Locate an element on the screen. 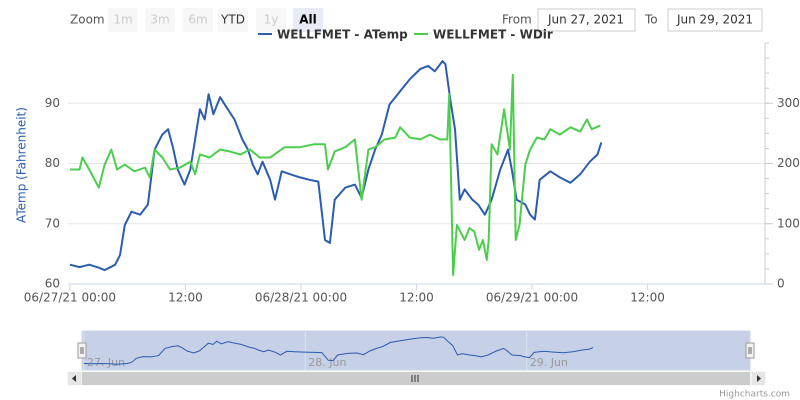  navigator-line is located at coordinates (338, 350).